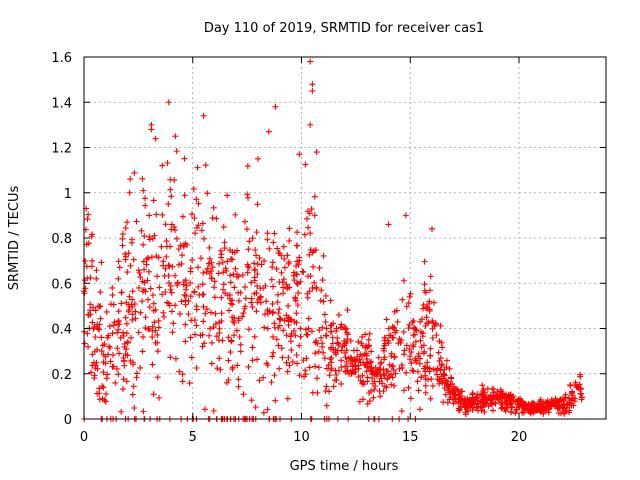 The image size is (640, 480). Describe the element at coordinates (61, 149) in the screenshot. I see `y-tick-label: 1.2` at that location.